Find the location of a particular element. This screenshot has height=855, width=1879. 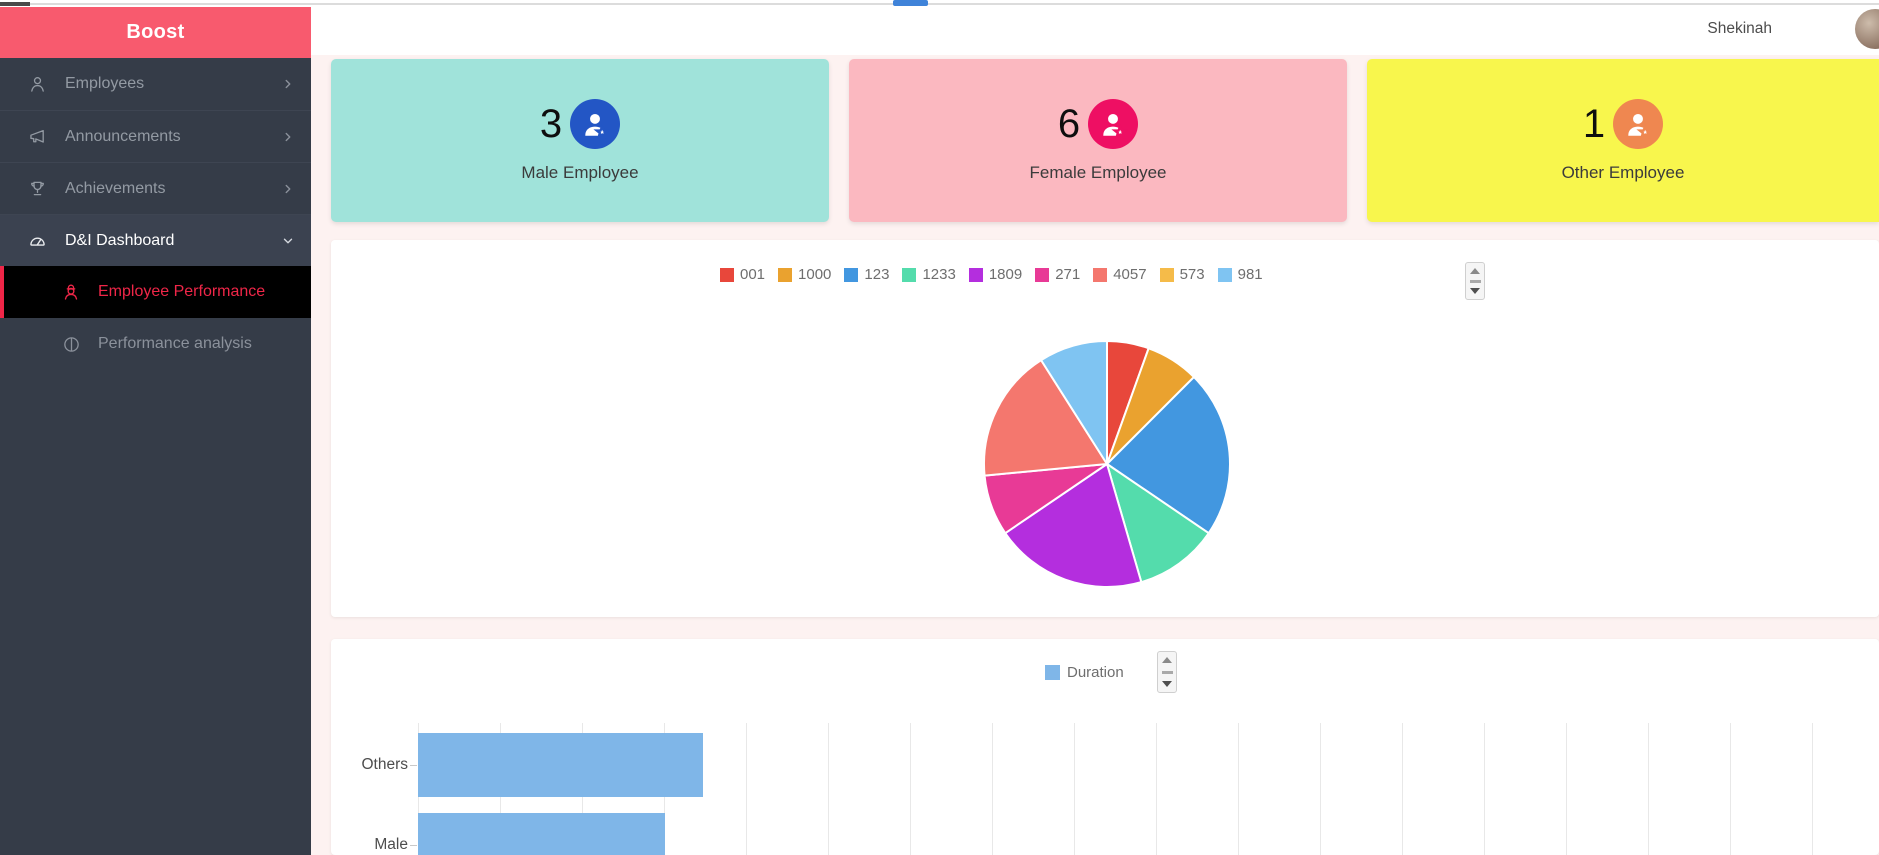

sidebar-subitem-performance-analysis: Performance analysis is located at coordinates (155, 344).